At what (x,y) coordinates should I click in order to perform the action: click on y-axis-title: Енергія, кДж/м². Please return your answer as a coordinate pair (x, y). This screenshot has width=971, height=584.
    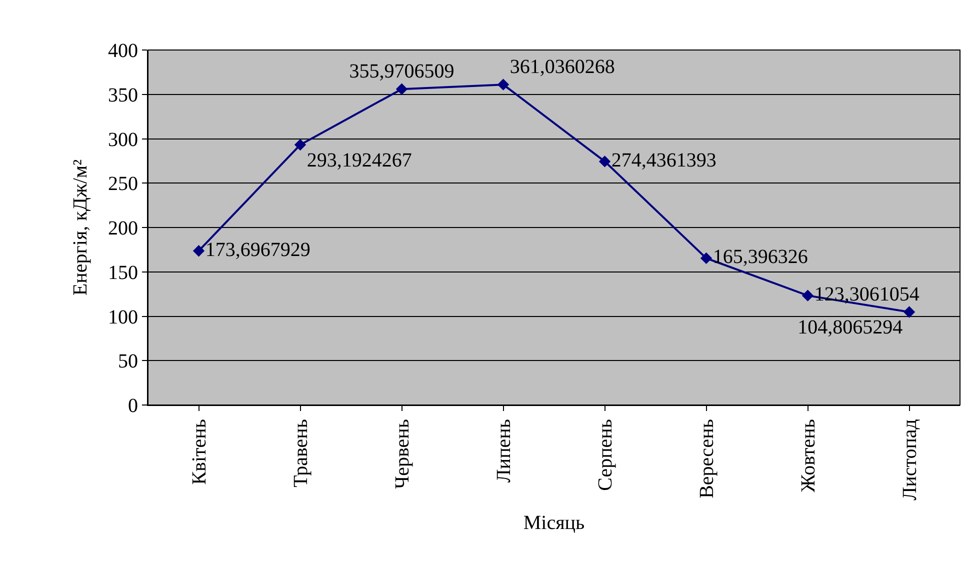
    Looking at the image, I should click on (81, 227).